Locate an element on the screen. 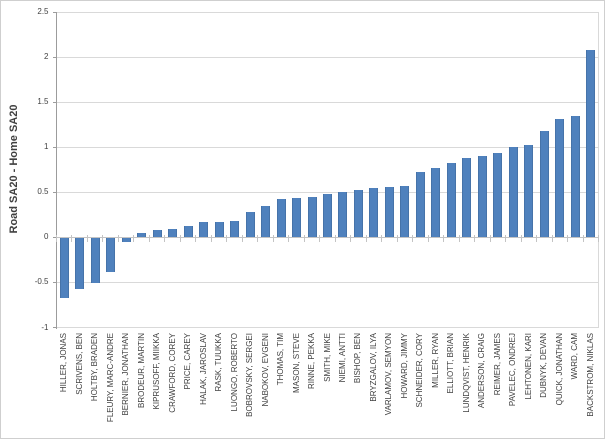 The image size is (605, 439). x-tick-label: FLEURY, MARC-ANDRE is located at coordinates (110, 378).